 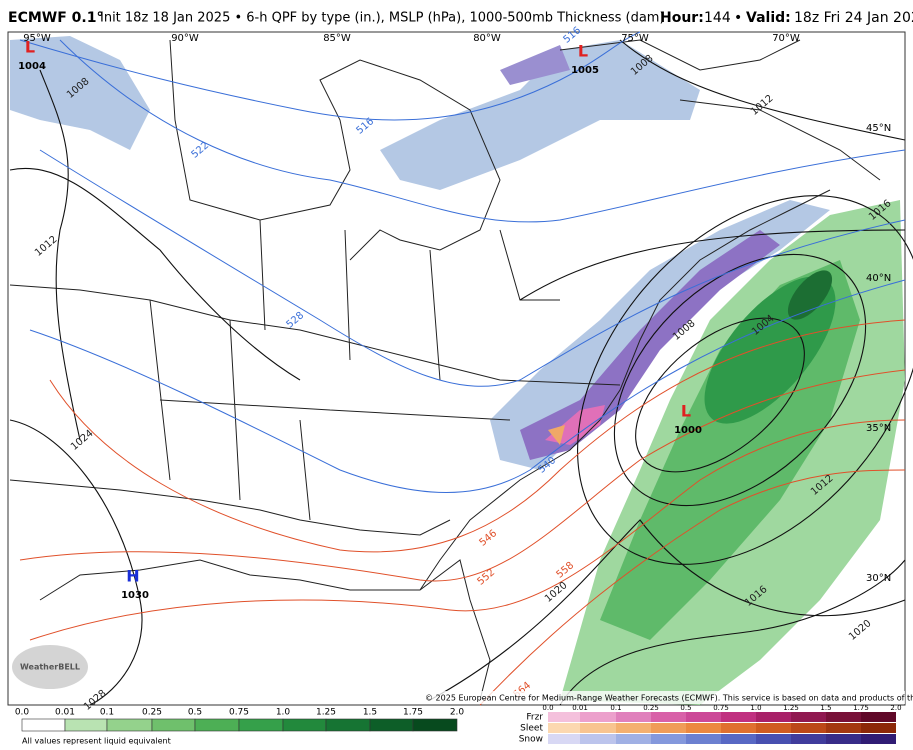 What do you see at coordinates (556, 435) in the screenshot?
I see `sleet-area` at bounding box center [556, 435].